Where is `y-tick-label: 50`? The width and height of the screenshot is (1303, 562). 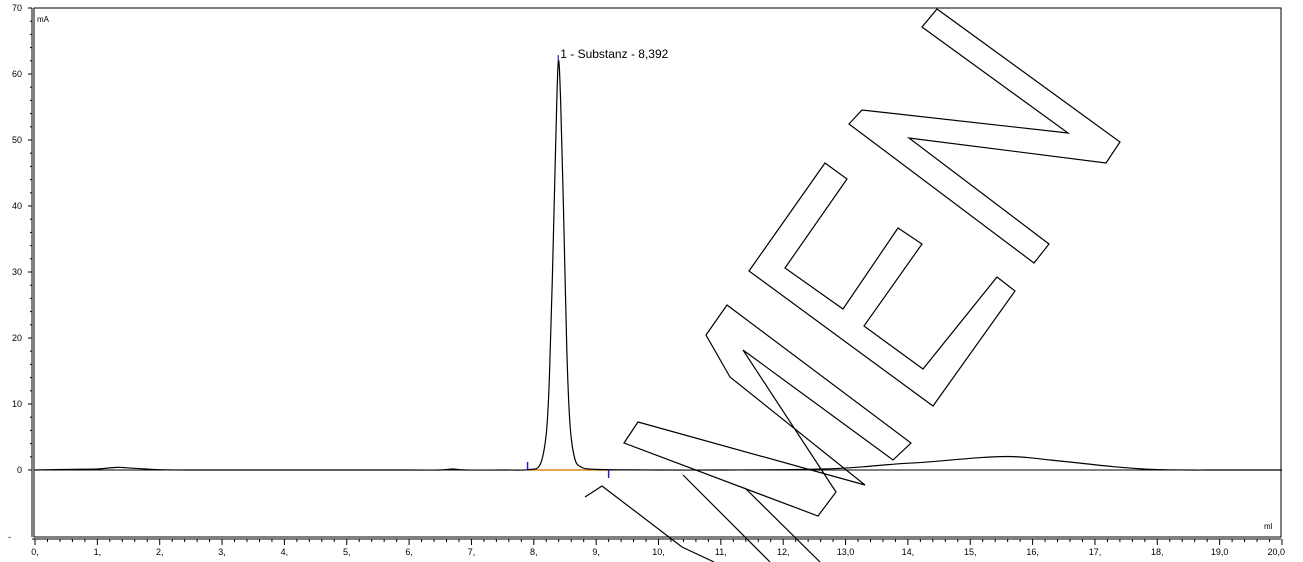 y-tick-label: 50 is located at coordinates (17, 140).